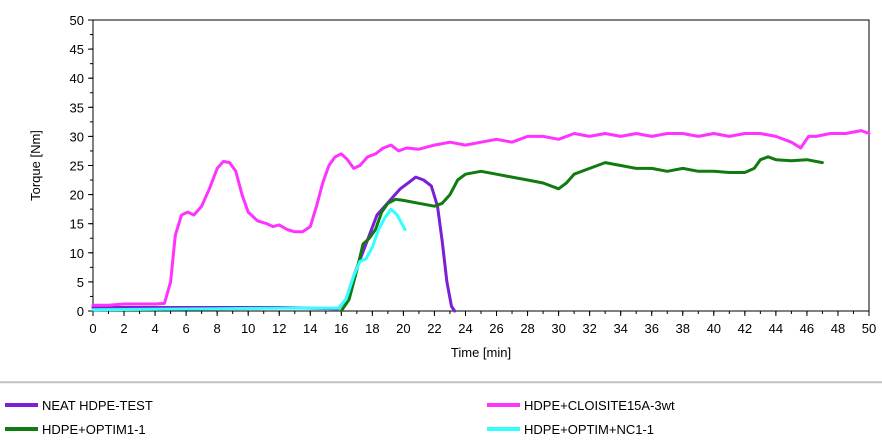  What do you see at coordinates (92, 328) in the screenshot?
I see `x-tick-label: 0` at bounding box center [92, 328].